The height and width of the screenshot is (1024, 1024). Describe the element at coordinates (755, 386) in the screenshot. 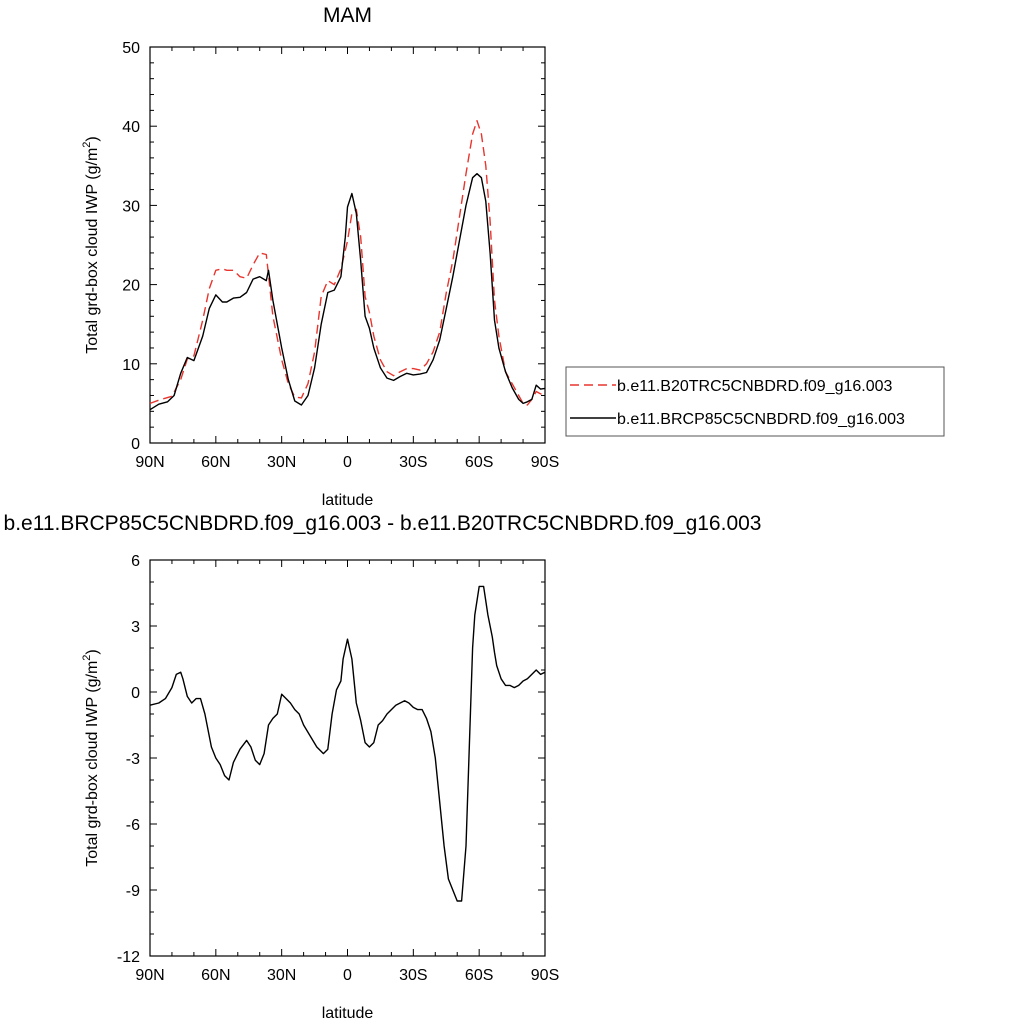

I see `legend-label-0: b.e11.B20TRC5CNBDRD.f09_g16.003` at that location.